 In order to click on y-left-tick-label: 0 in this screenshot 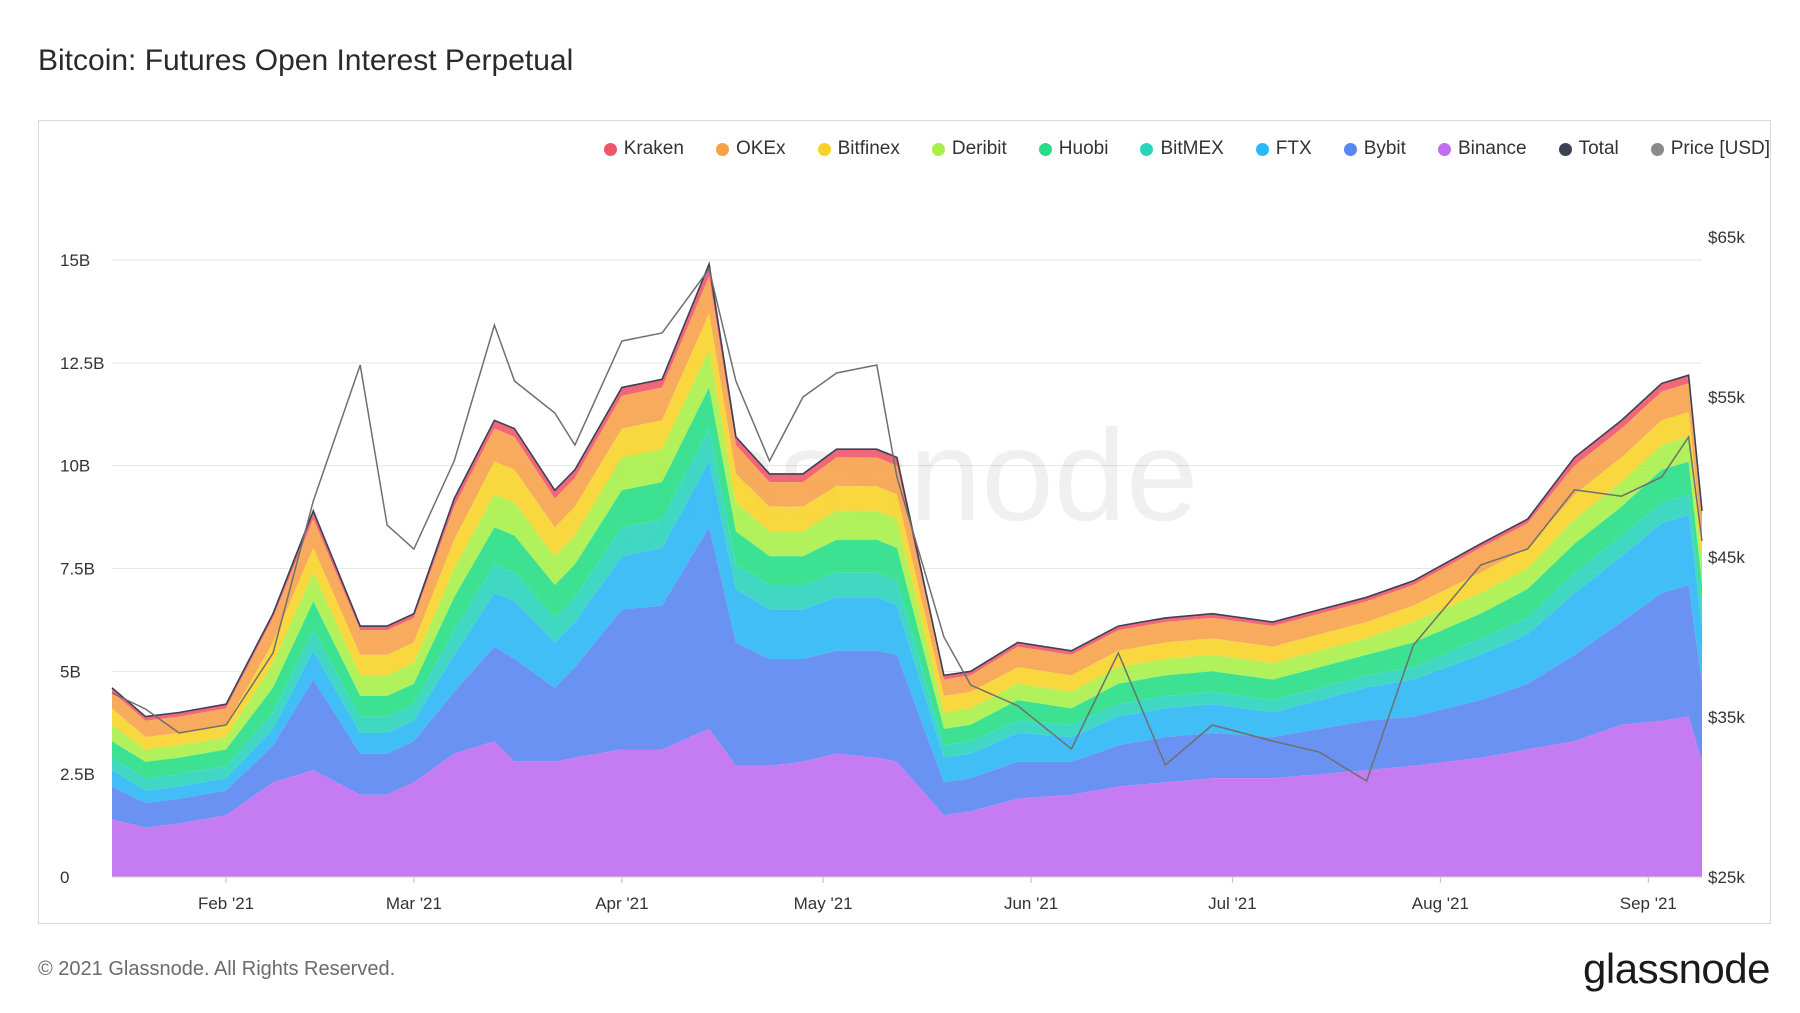, I will do `click(64, 877)`.